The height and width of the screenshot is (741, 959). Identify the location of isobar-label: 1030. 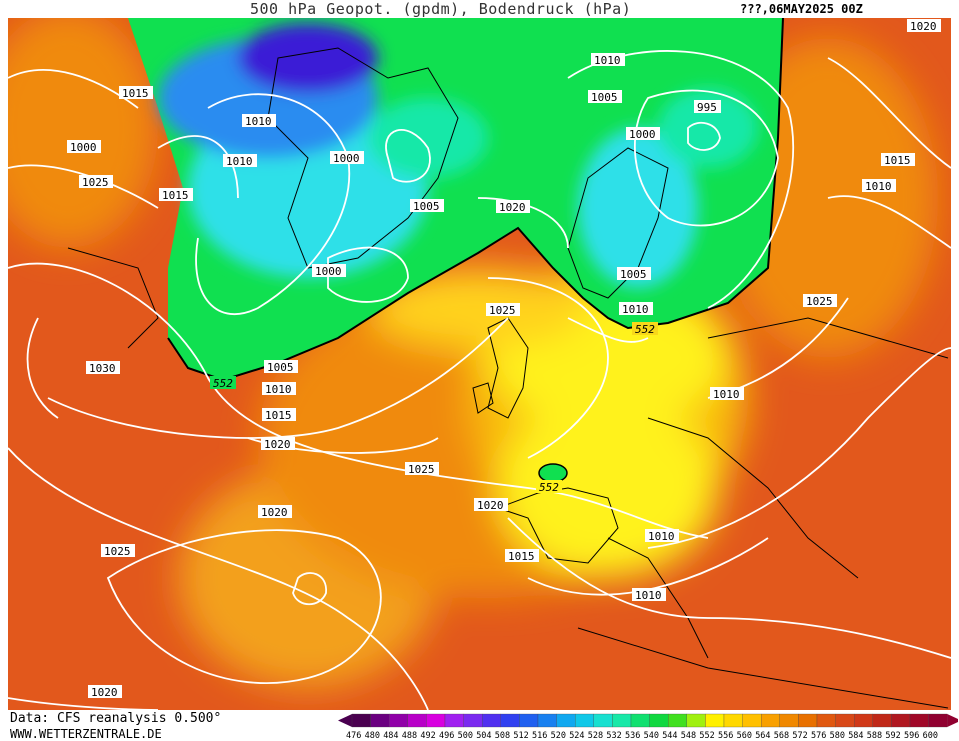
(103, 368).